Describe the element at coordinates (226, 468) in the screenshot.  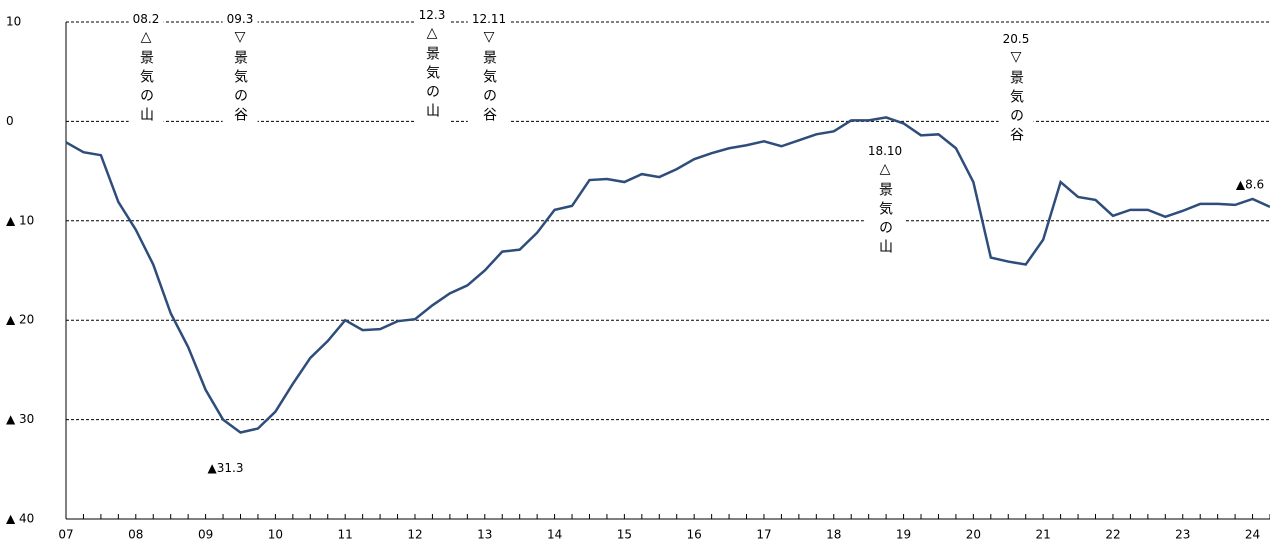
I see `data-label: ▲31.3` at that location.